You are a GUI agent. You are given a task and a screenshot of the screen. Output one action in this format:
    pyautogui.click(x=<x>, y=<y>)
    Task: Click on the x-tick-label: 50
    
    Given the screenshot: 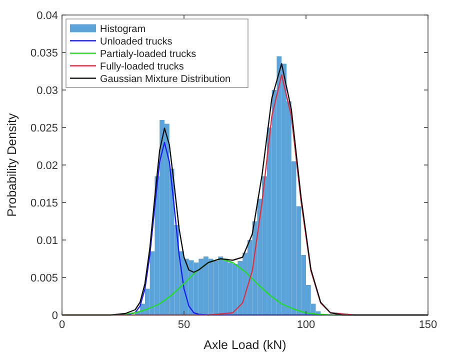 What is the action you would take?
    pyautogui.click(x=184, y=325)
    